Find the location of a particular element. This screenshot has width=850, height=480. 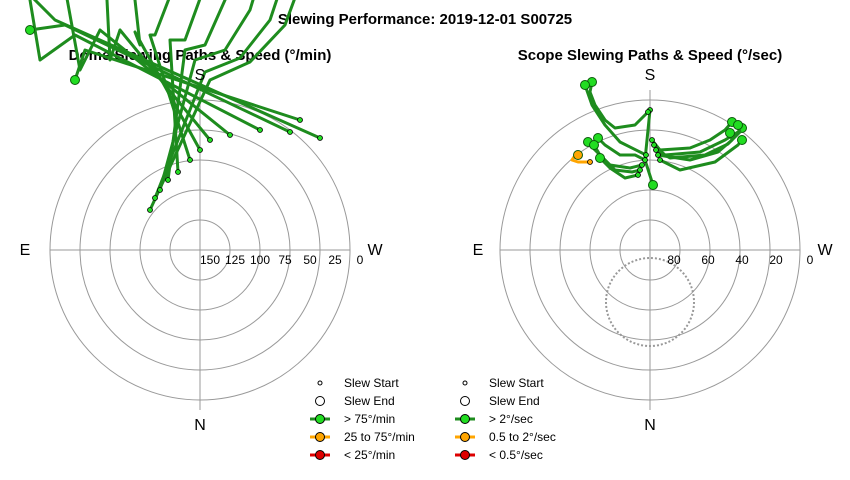

dome-tick-label-2: 100 is located at coordinates (260, 260).